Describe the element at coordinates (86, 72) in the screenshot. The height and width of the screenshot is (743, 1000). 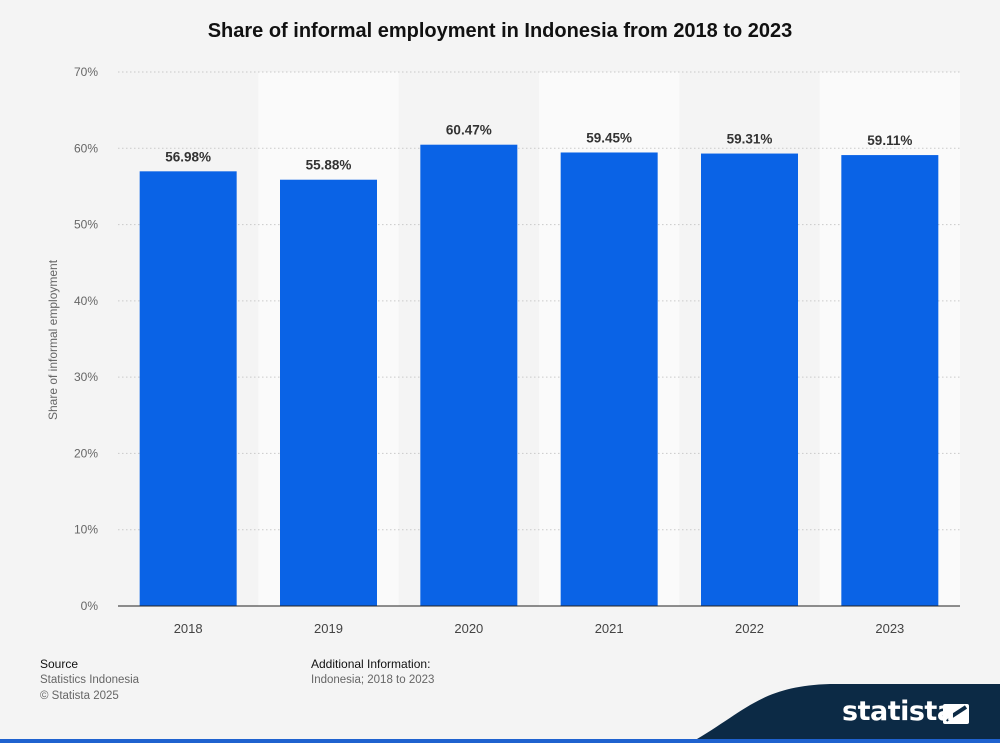
I see `y-tick-label: 70%` at that location.